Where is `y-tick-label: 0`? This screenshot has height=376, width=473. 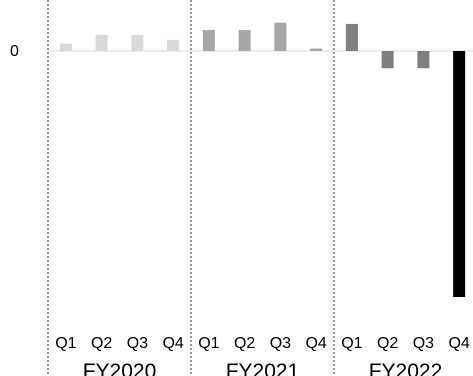
y-tick-label: 0 is located at coordinates (14, 51).